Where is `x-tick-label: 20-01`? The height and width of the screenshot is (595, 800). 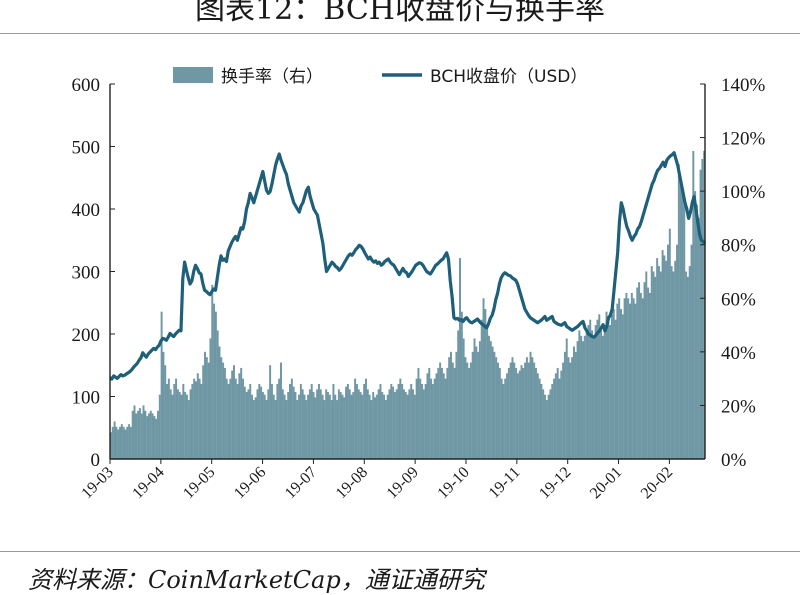 x-tick-label: 20-01 is located at coordinates (606, 483).